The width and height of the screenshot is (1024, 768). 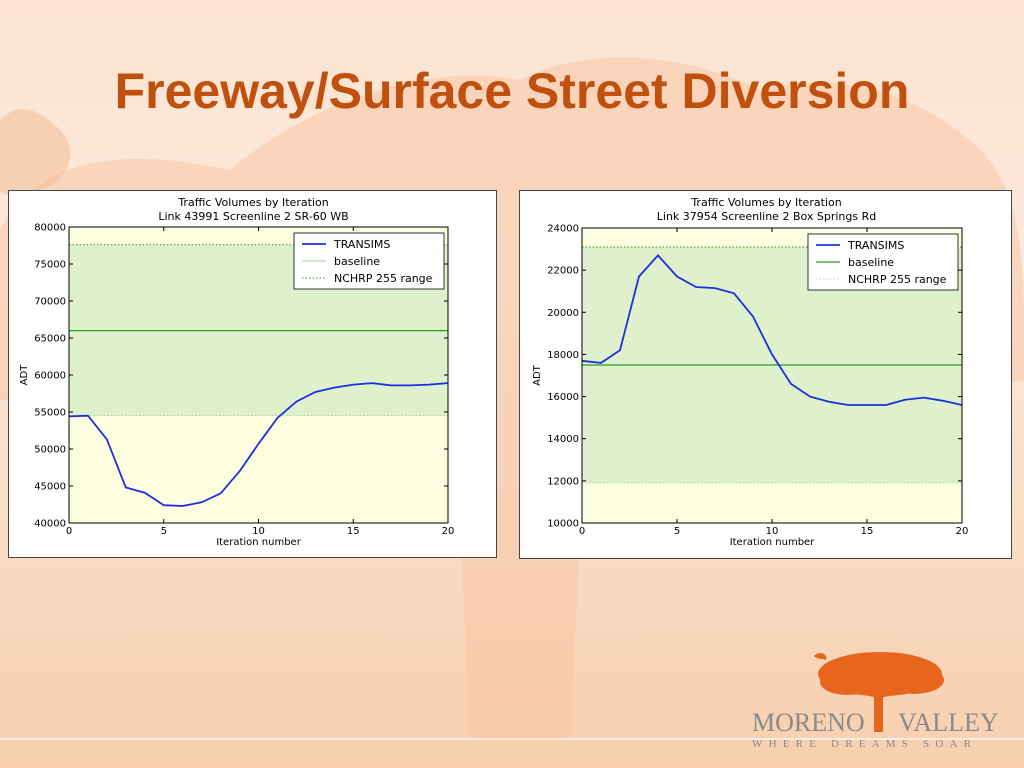 I want to click on y-tick-label: 18000, so click(x=563, y=355).